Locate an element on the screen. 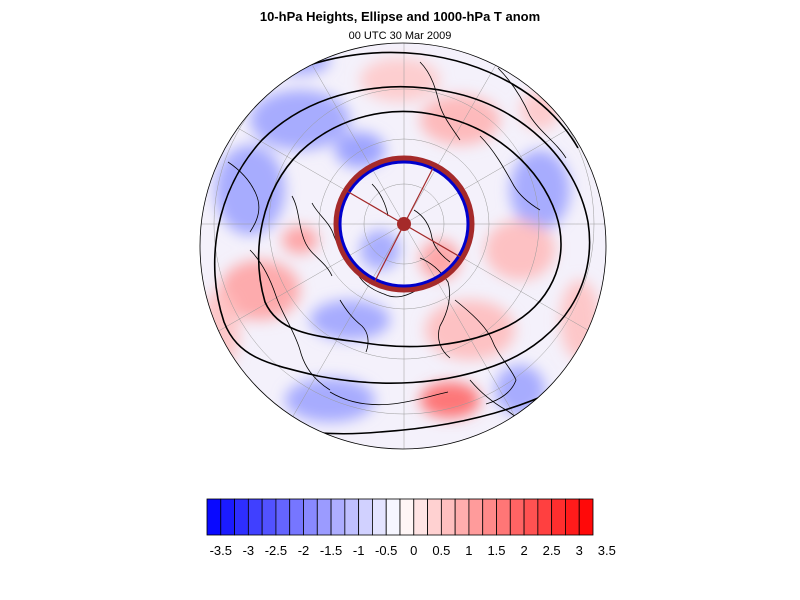 The image size is (800, 600). colorbar-tick-label: 3 is located at coordinates (579, 550).